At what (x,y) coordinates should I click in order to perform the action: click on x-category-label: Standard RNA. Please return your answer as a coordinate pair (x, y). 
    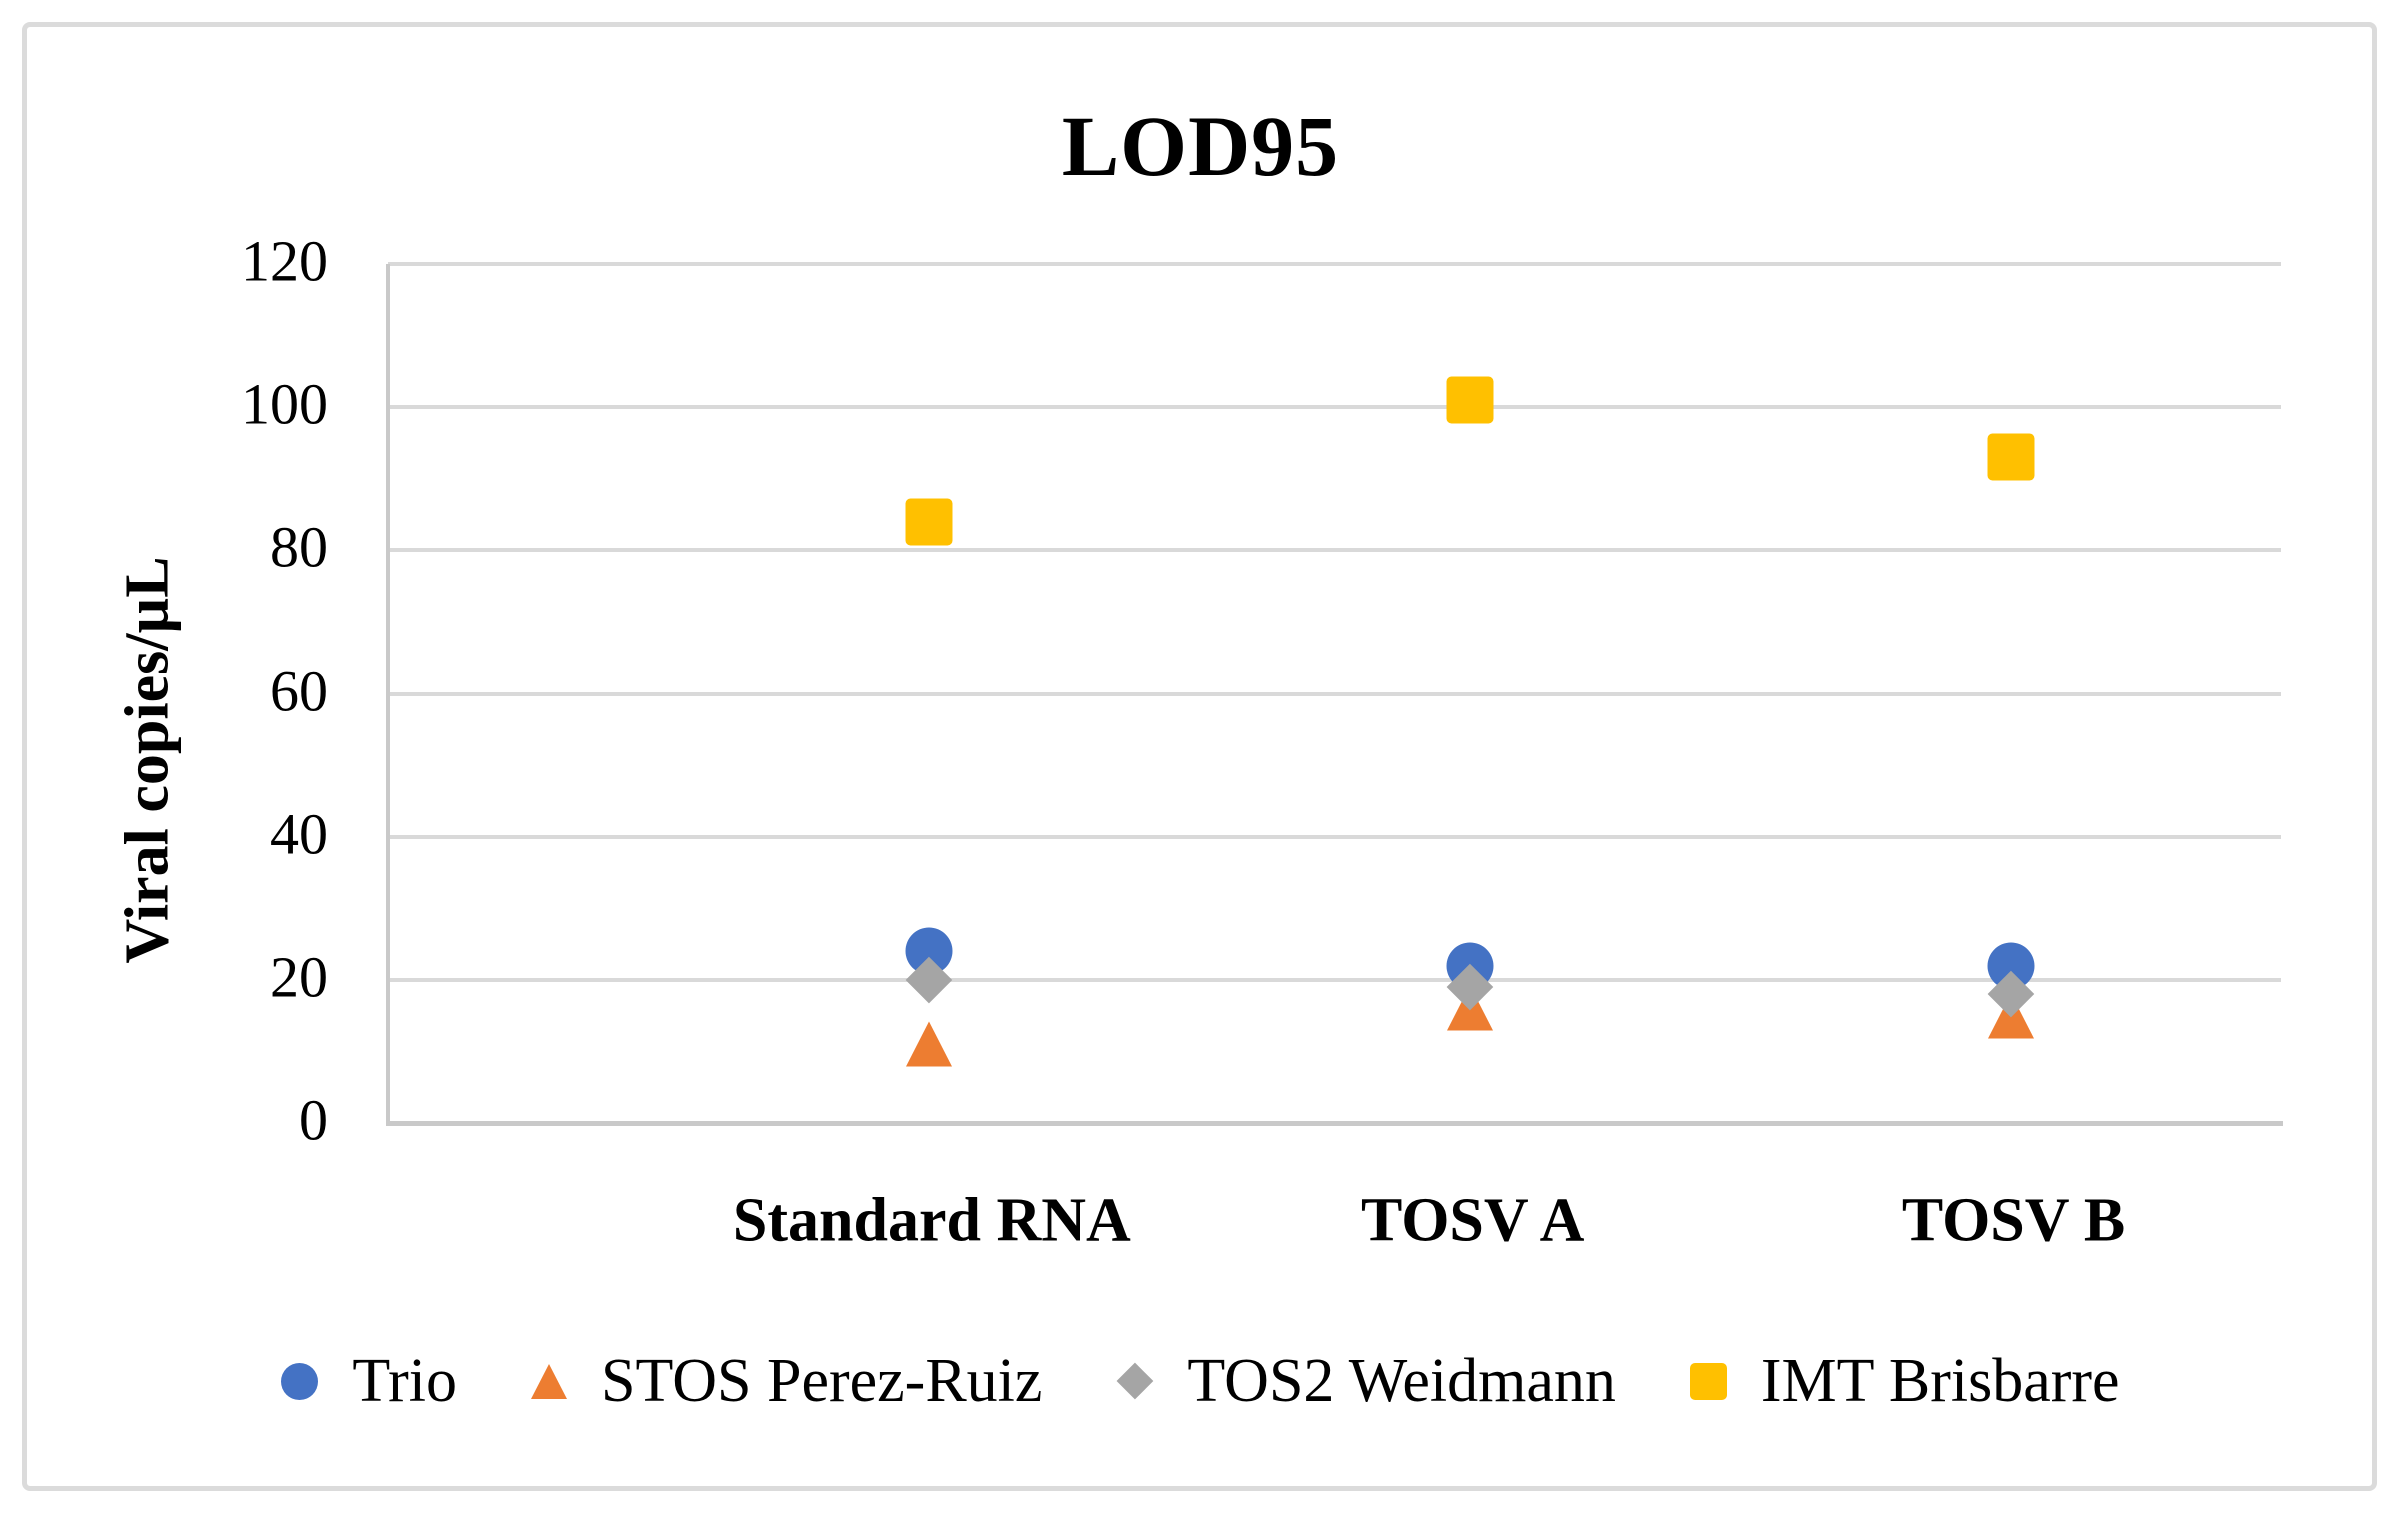
    Looking at the image, I should click on (931, 1220).